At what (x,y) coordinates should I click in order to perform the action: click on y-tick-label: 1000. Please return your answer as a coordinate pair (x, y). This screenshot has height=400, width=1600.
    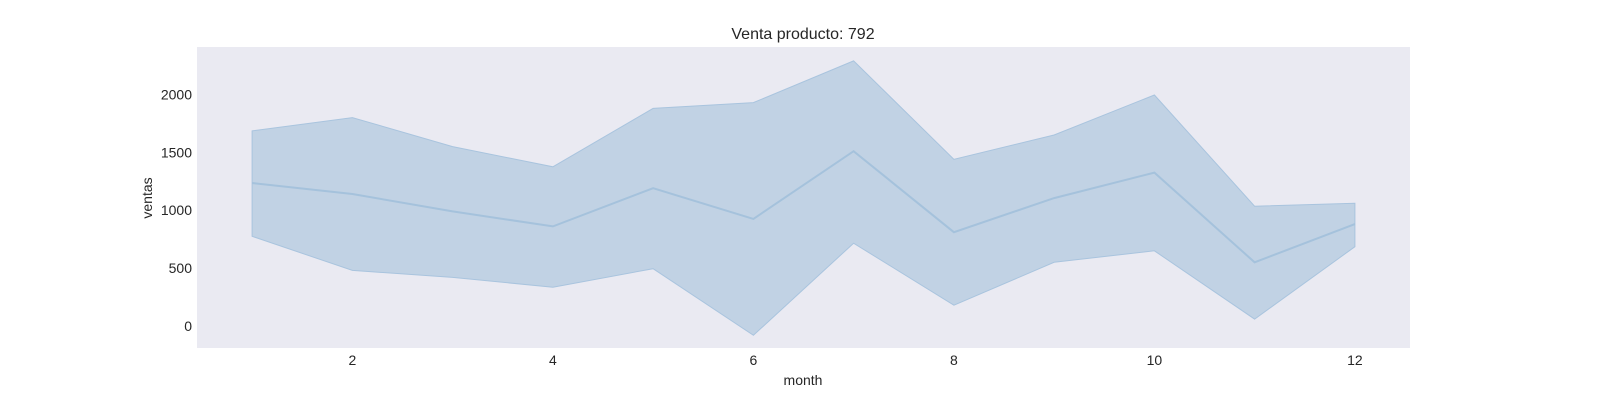
    Looking at the image, I should click on (176, 210).